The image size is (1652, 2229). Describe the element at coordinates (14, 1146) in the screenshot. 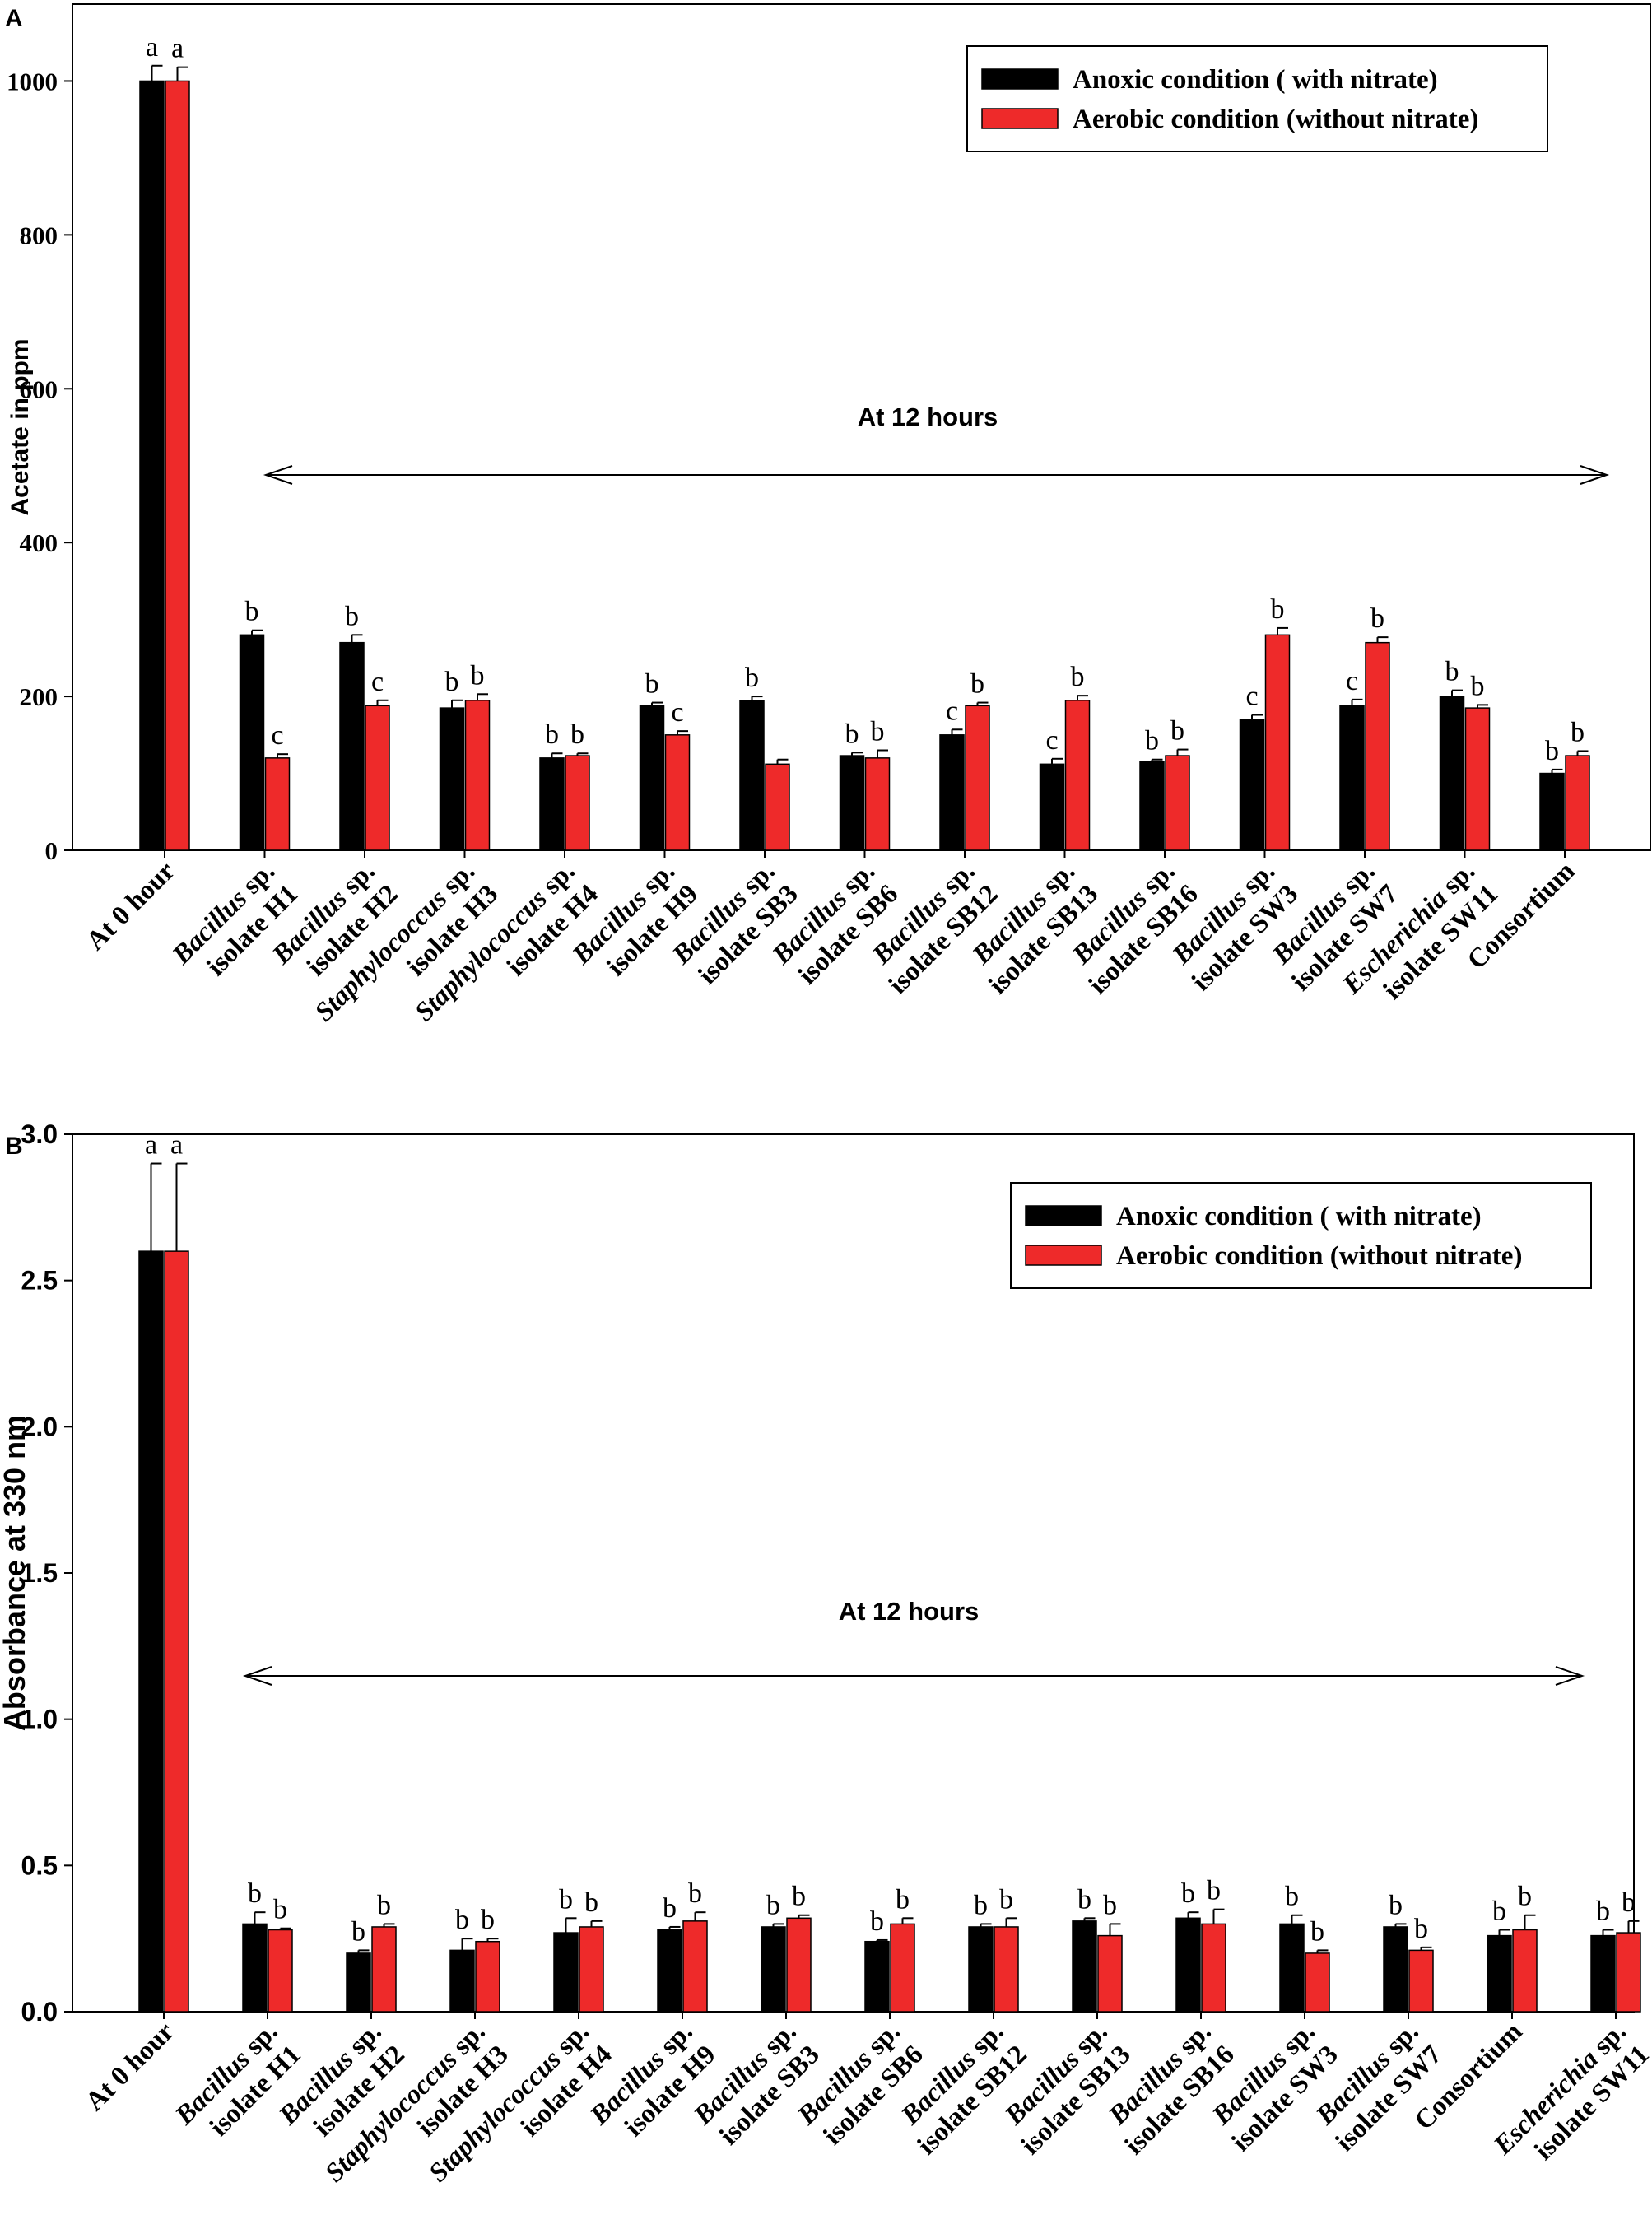

I see `panel-b-letter: B` at that location.